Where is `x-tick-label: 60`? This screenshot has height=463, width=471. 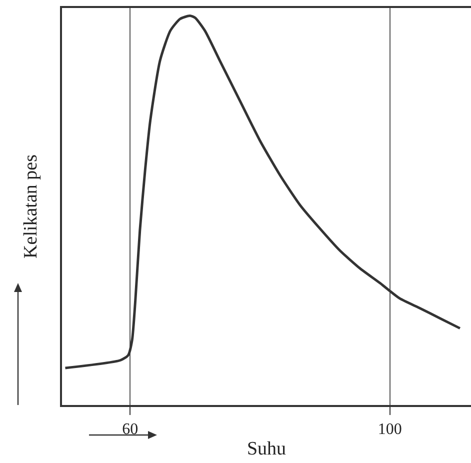 x-tick-label: 60 is located at coordinates (130, 429).